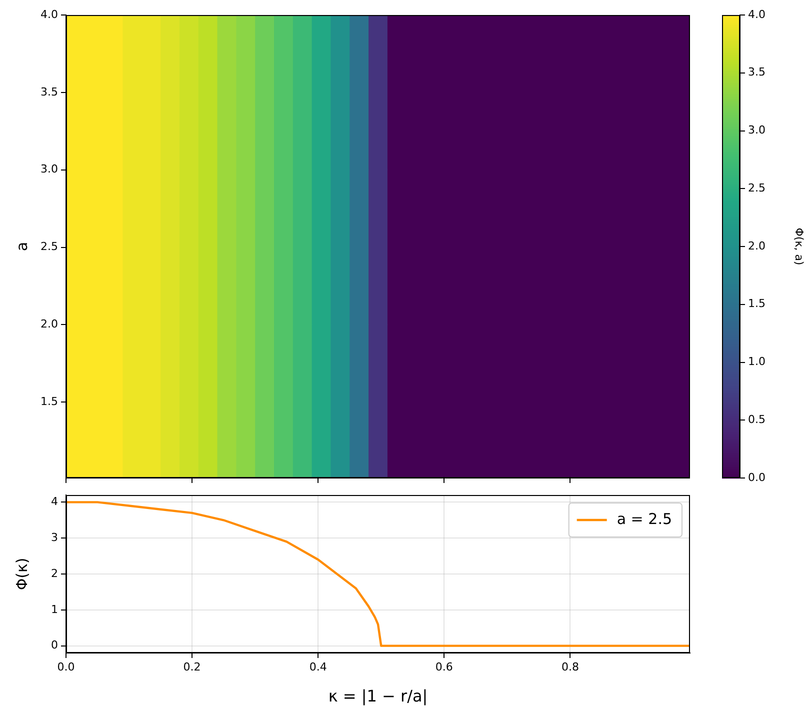  I want to click on y-tick-label: 1, so click(54, 609).